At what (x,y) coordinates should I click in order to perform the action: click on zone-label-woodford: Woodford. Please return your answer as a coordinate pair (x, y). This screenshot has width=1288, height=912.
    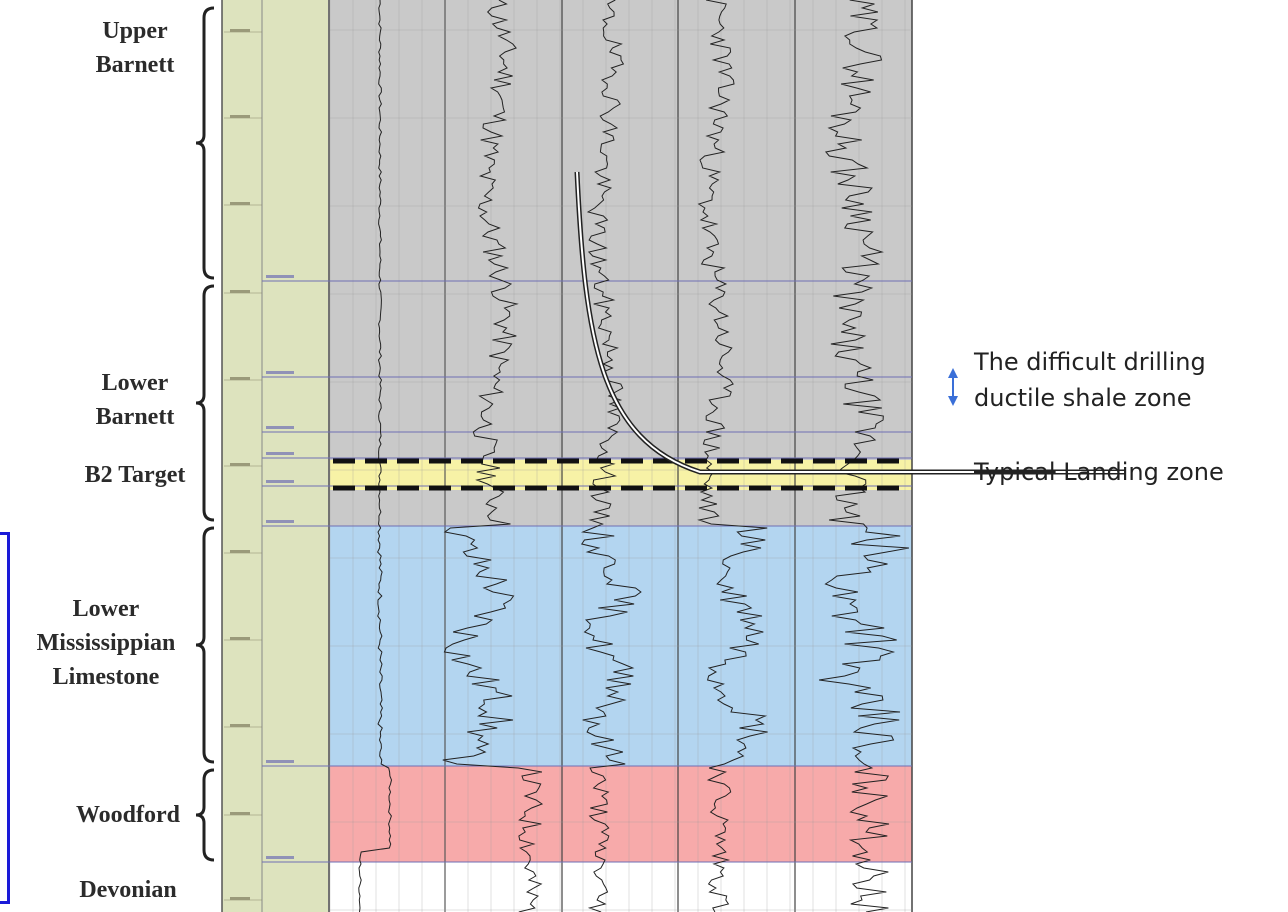
    Looking at the image, I should click on (127, 815).